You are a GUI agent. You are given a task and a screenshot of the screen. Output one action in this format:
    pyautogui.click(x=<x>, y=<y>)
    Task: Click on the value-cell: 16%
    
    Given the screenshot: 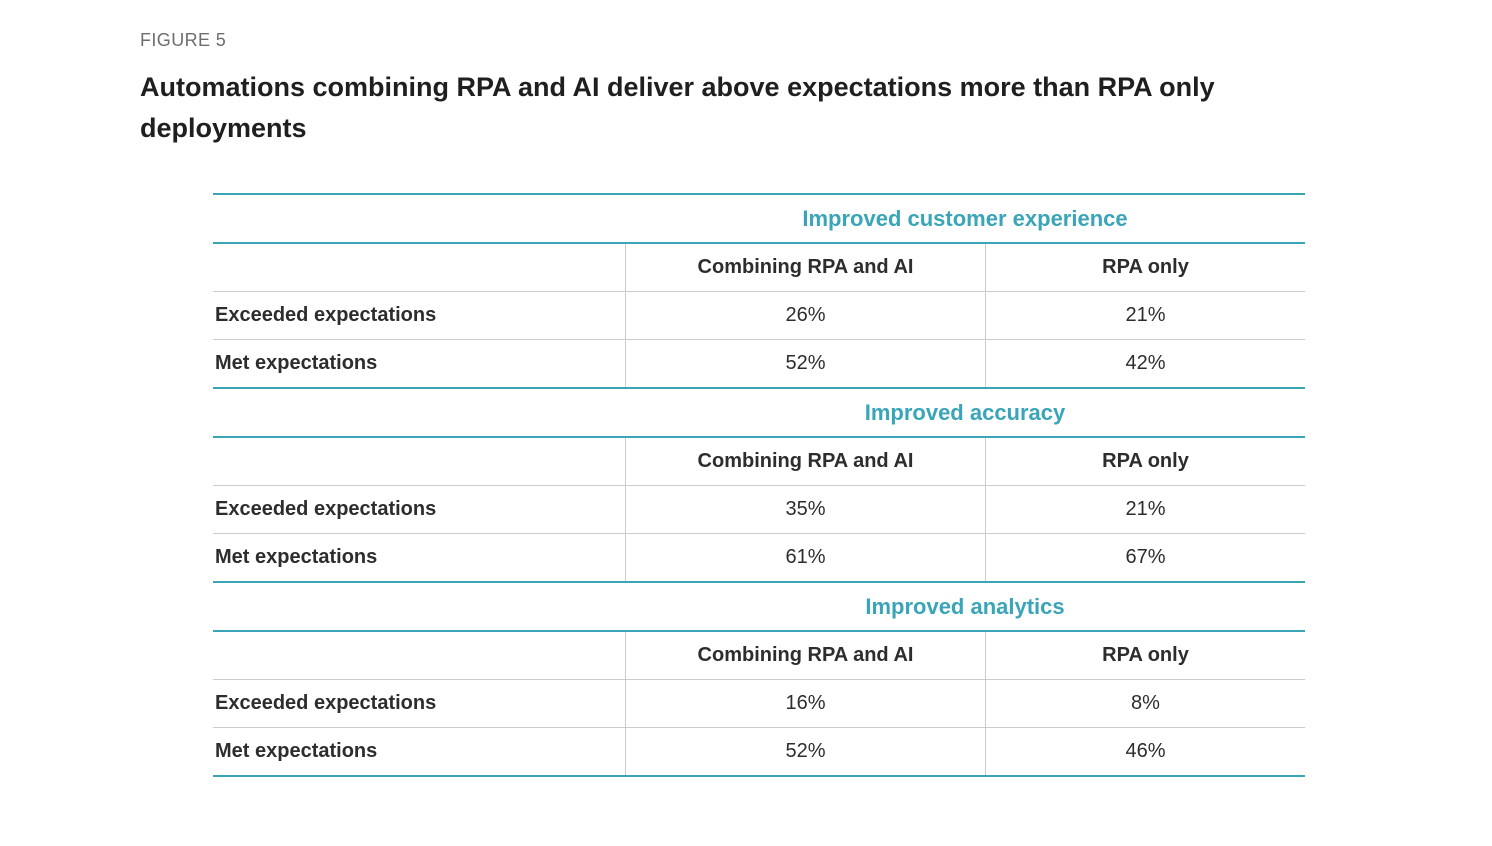 What is the action you would take?
    pyautogui.click(x=805, y=703)
    